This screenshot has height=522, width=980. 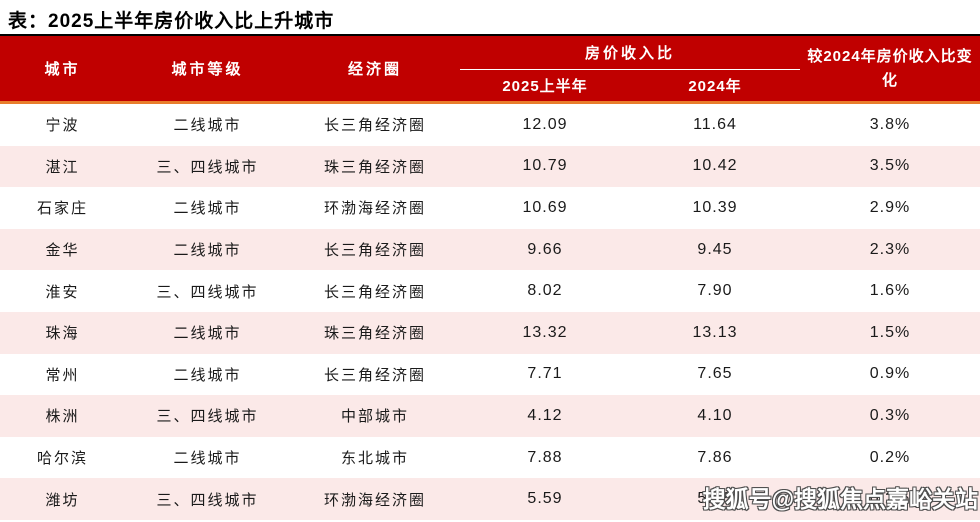 What do you see at coordinates (62, 500) in the screenshot?
I see `cell-city: 潍坊` at bounding box center [62, 500].